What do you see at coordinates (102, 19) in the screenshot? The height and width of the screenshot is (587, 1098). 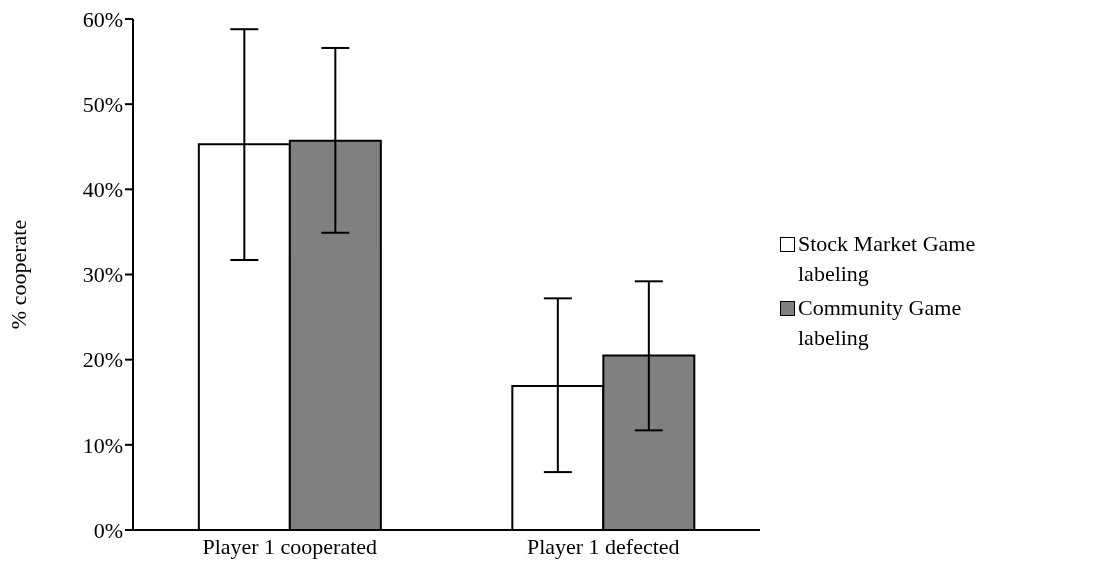 I see `y-tick-label: 60%` at bounding box center [102, 19].